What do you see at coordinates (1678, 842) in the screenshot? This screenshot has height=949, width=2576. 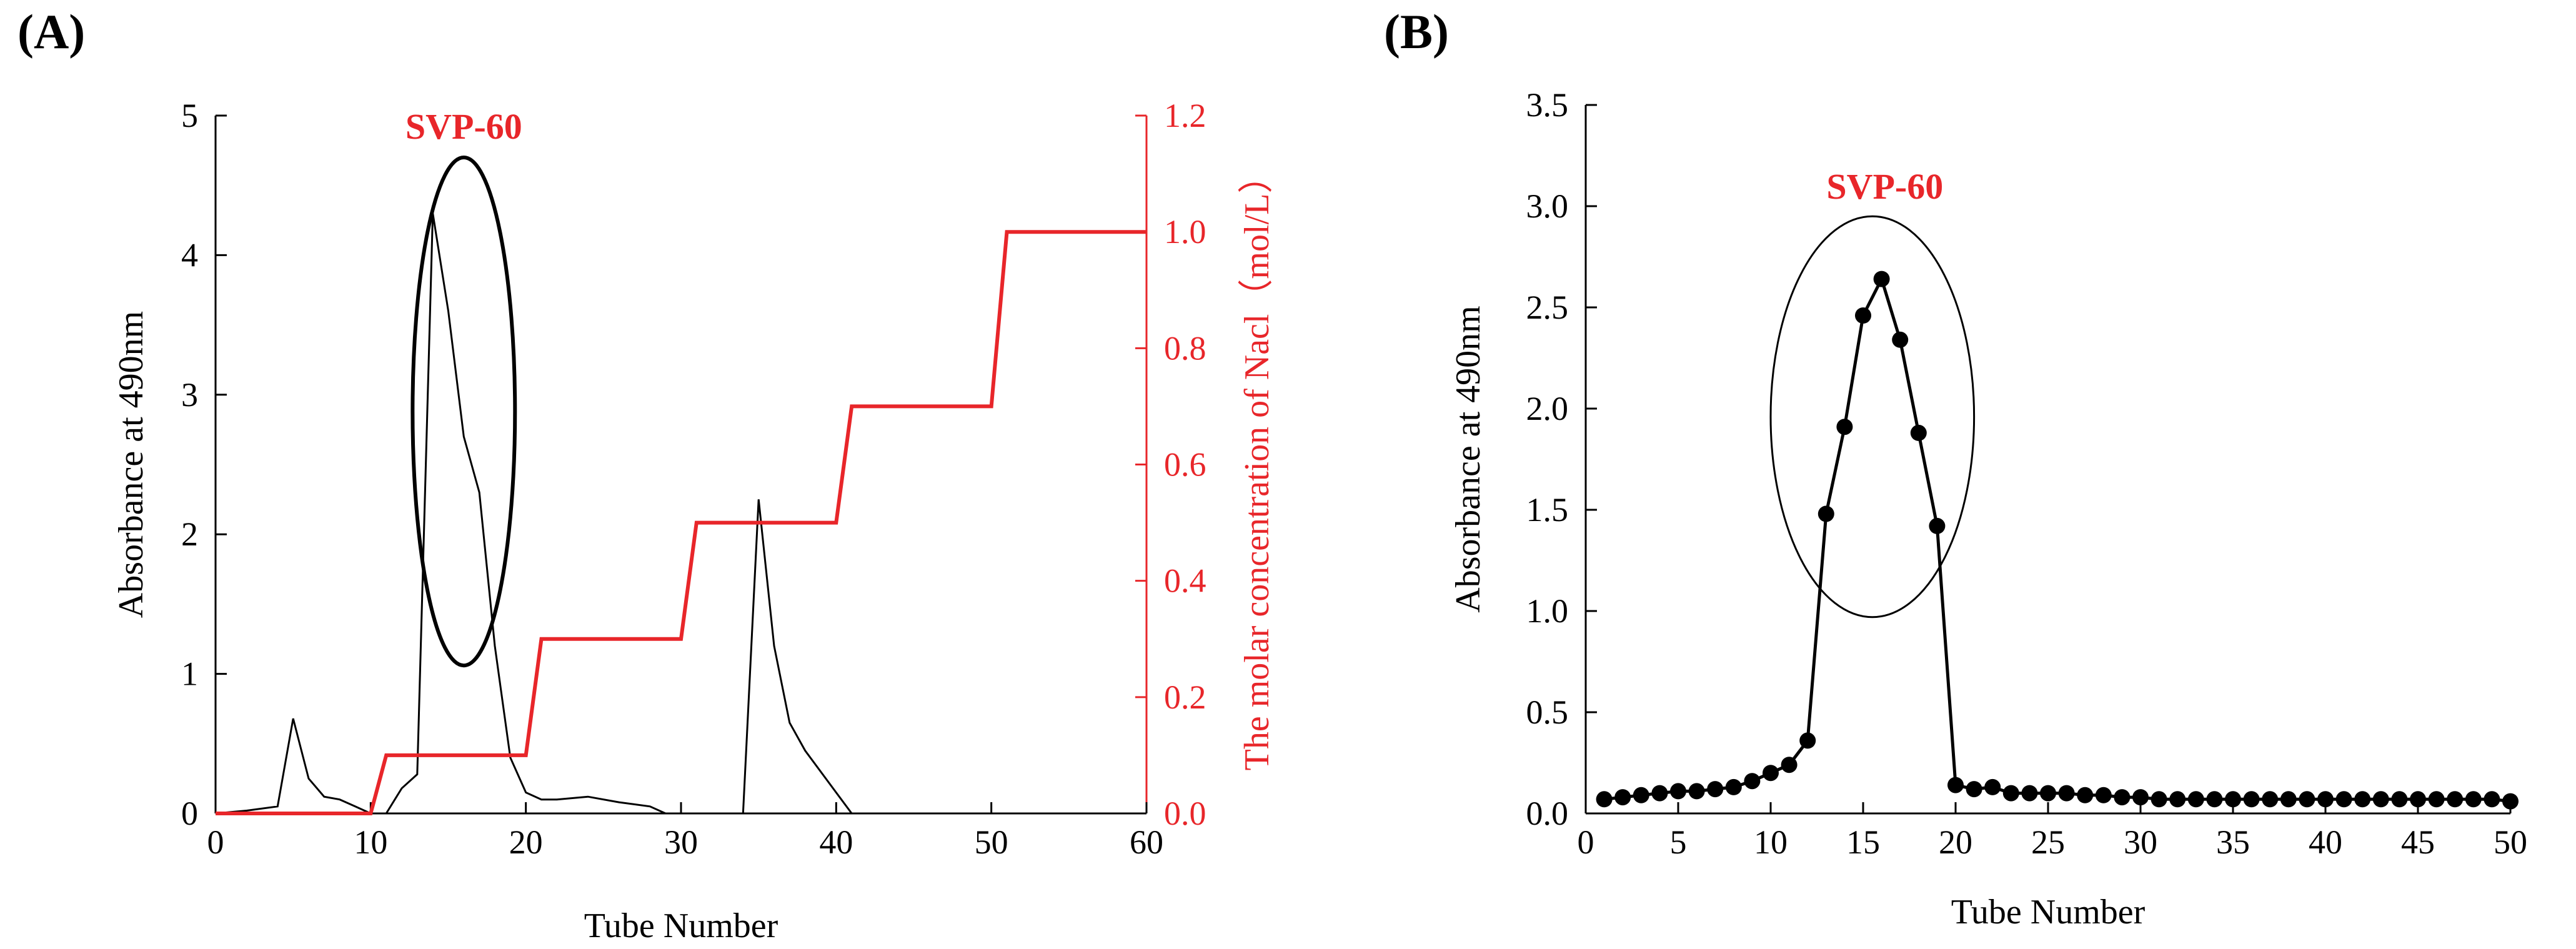 I see `x-tick-label: 5` at bounding box center [1678, 842].